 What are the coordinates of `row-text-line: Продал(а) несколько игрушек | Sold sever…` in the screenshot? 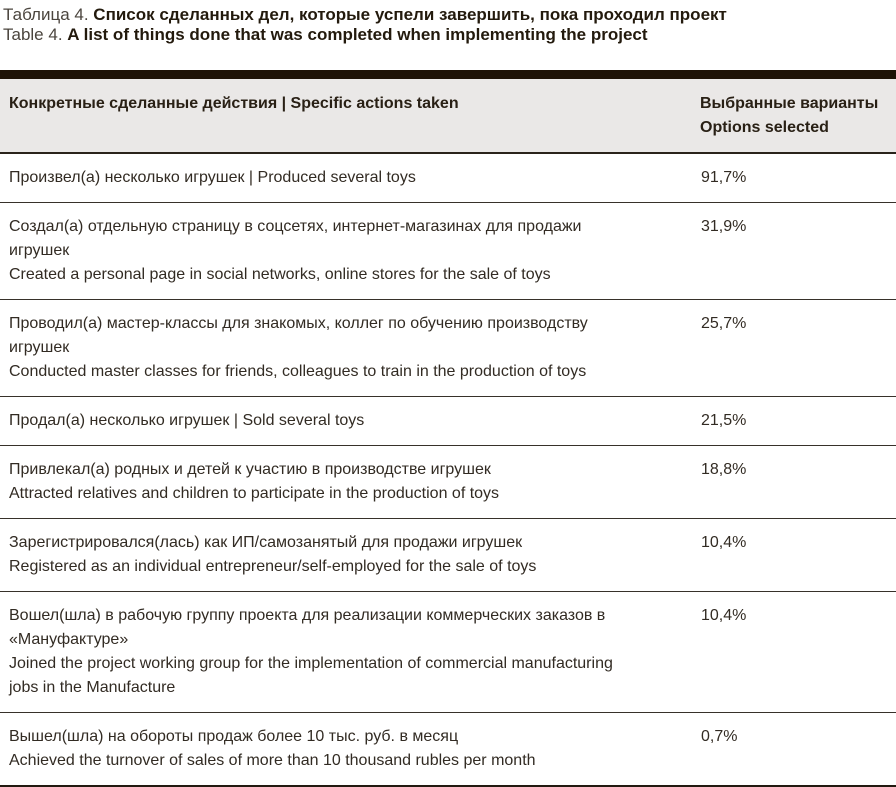 It's located at (187, 420).